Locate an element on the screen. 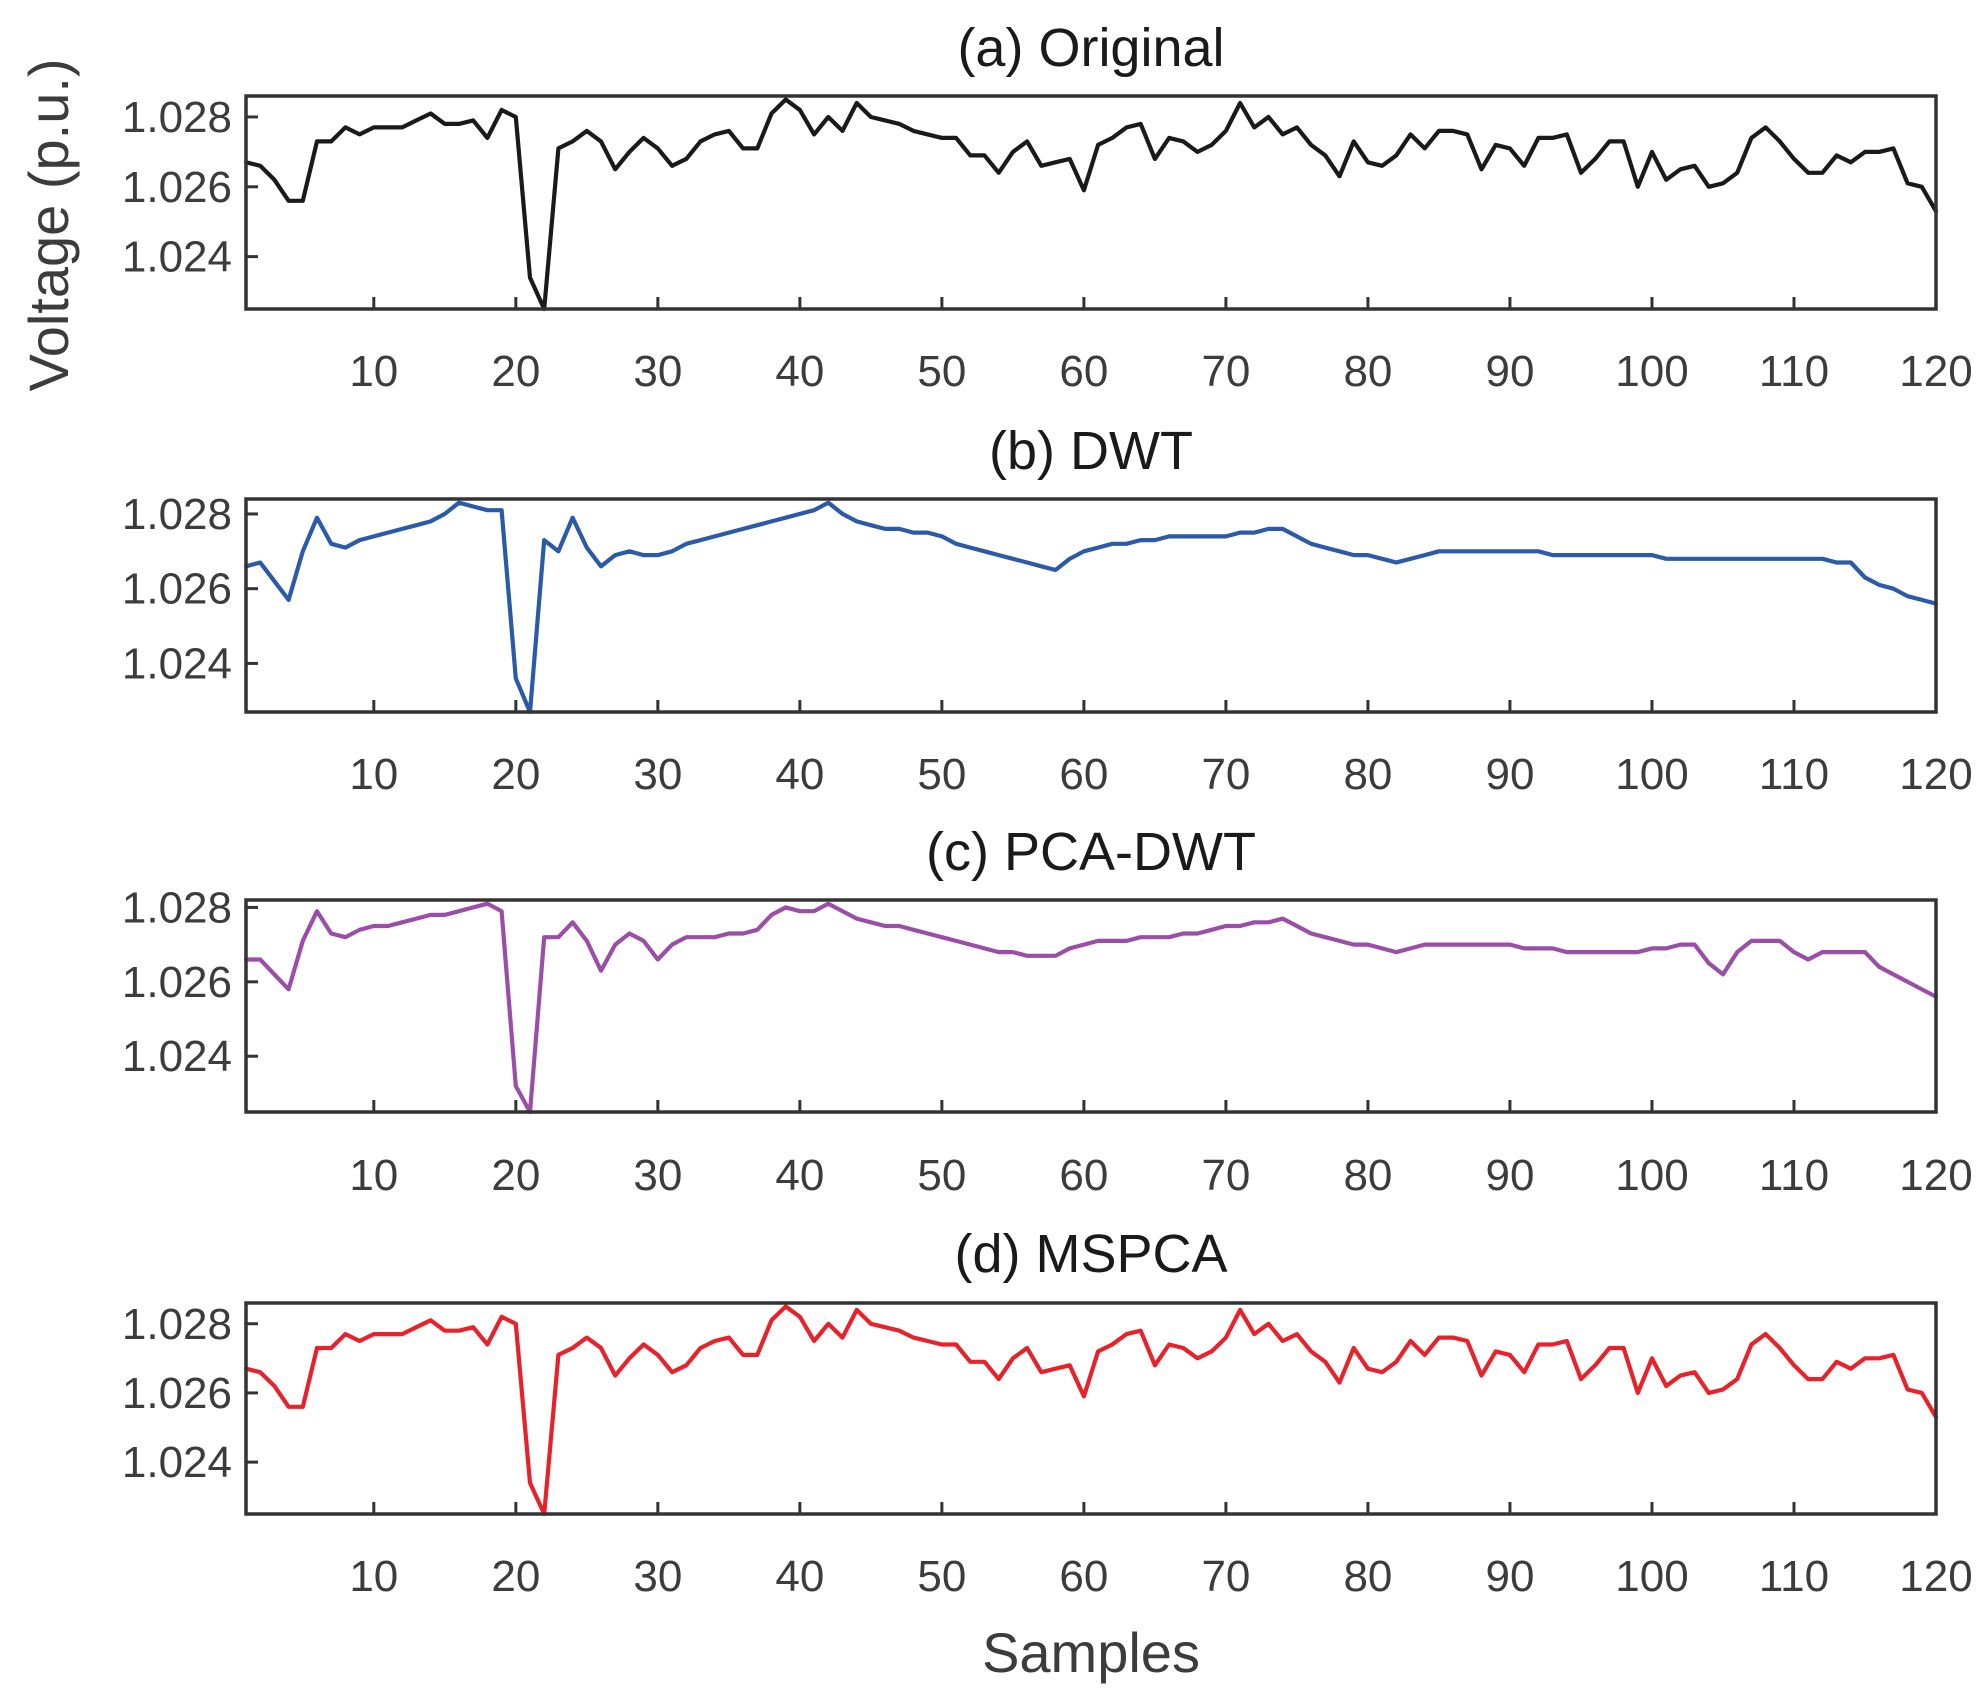 This screenshot has height=1699, width=1983. panel-title-4: (d) MSPCA is located at coordinates (1090, 1254).